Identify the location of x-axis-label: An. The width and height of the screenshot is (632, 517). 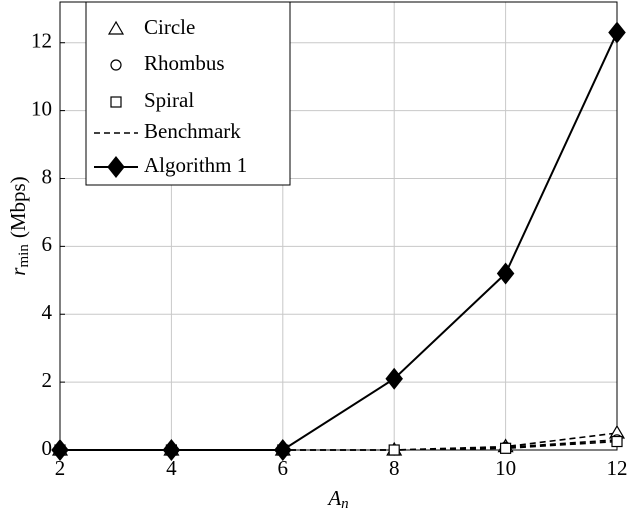
(337, 499).